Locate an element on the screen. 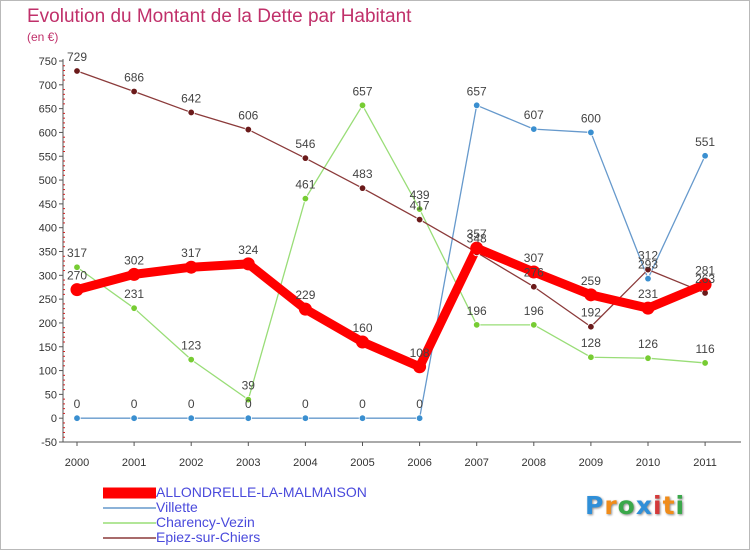 This screenshot has height=550, width=750. data-label: 116 is located at coordinates (705, 349).